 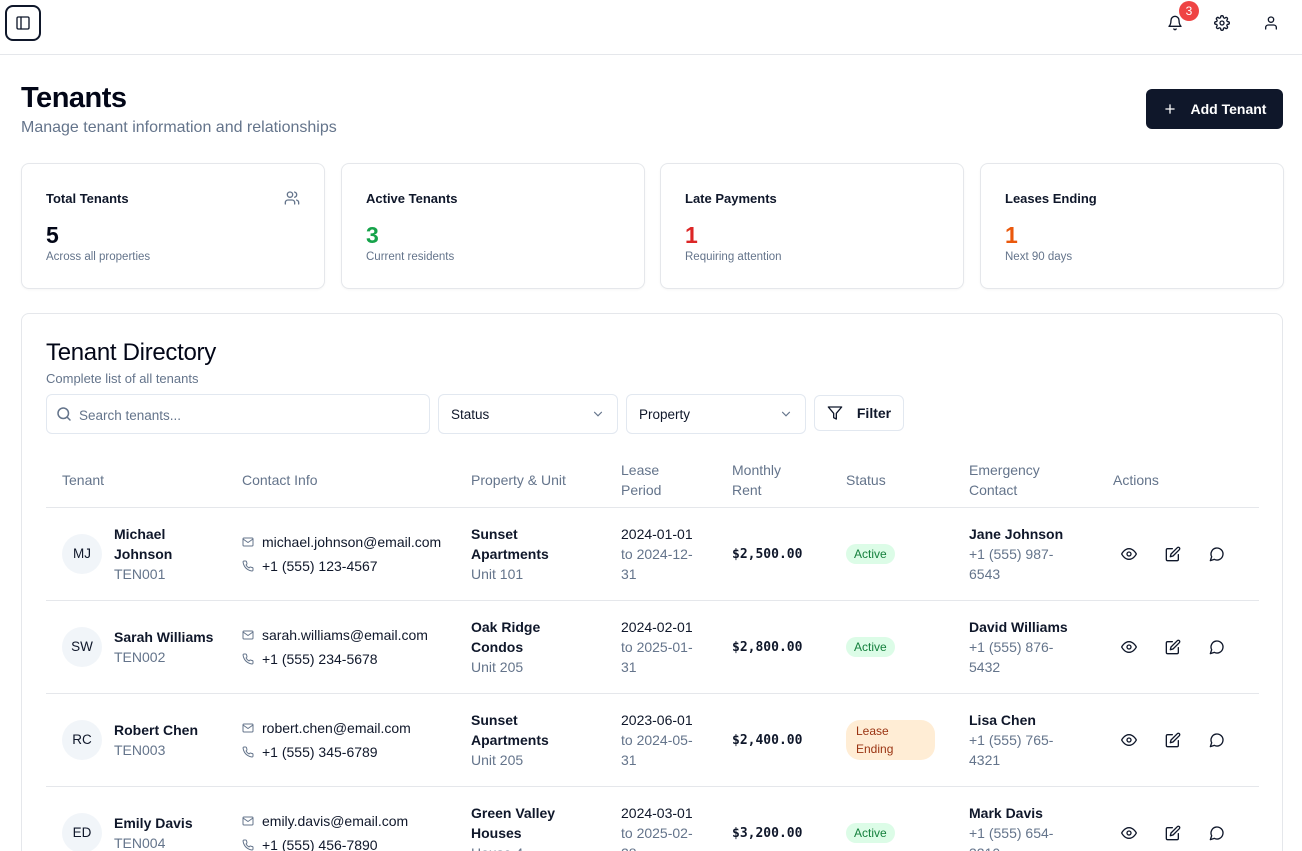 I want to click on tenant-name: Robert Chen, so click(x=156, y=729).